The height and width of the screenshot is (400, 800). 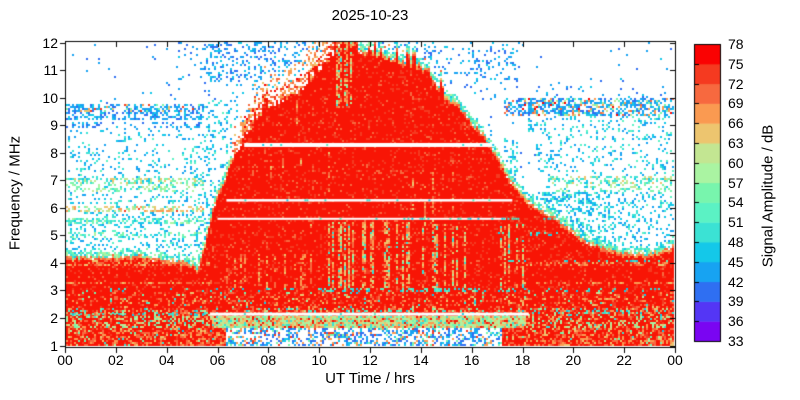 What do you see at coordinates (736, 103) in the screenshot?
I see `colorbar-tick-label: 69` at bounding box center [736, 103].